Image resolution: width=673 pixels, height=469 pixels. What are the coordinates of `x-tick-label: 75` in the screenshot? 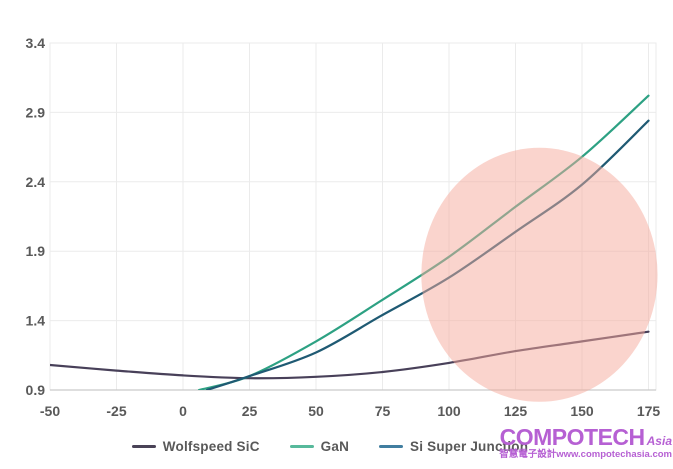 It's located at (383, 411).